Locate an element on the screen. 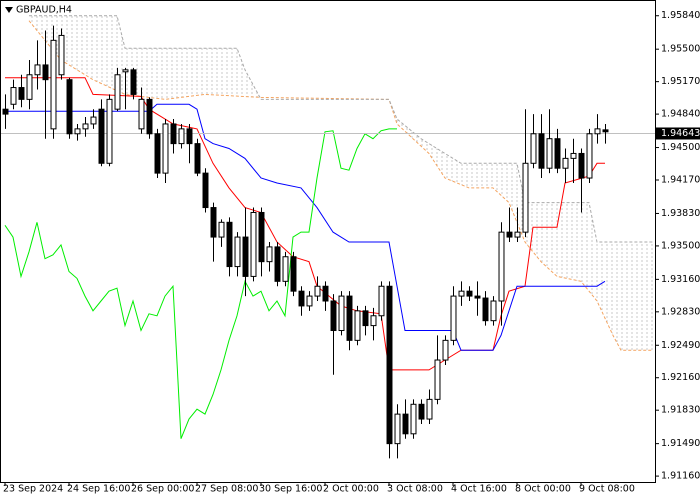 Image resolution: width=700 pixels, height=500 pixels. y-tick-label: 1.94500 is located at coordinates (680, 147).